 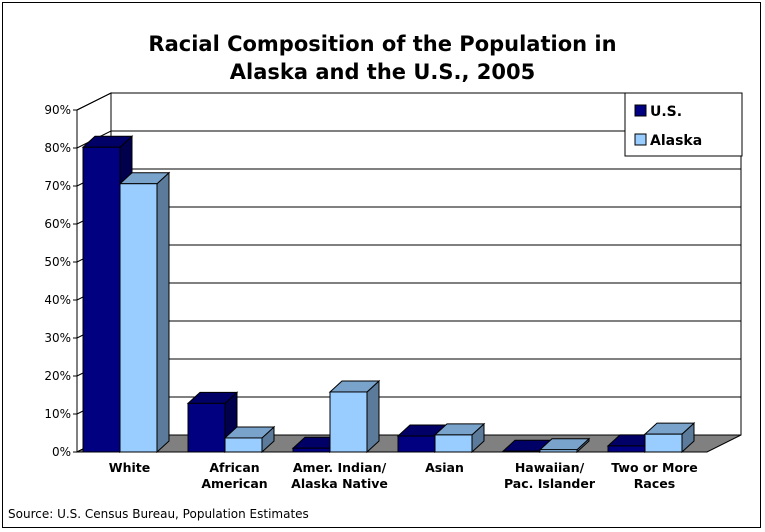 I want to click on x-tick-label: African, so click(x=234, y=467).